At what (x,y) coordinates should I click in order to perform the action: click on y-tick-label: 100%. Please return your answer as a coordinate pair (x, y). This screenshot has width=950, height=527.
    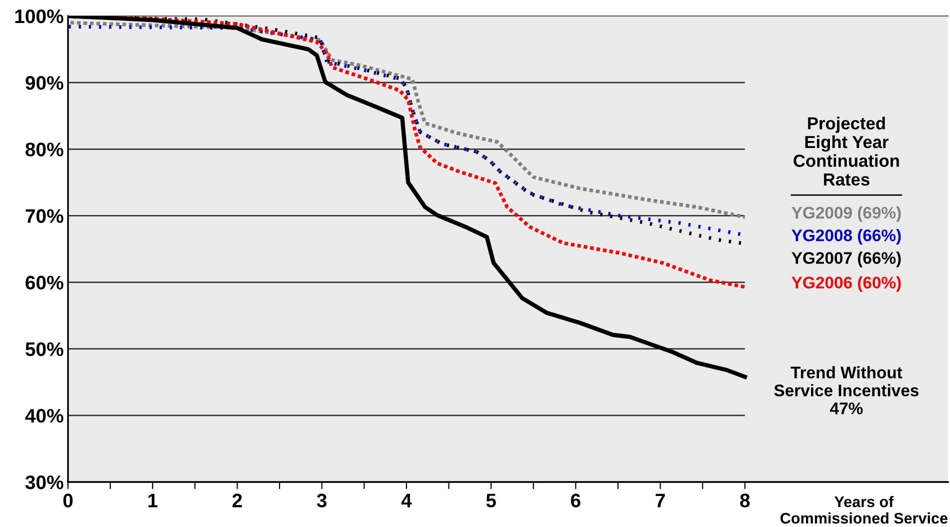
    Looking at the image, I should click on (39, 16).